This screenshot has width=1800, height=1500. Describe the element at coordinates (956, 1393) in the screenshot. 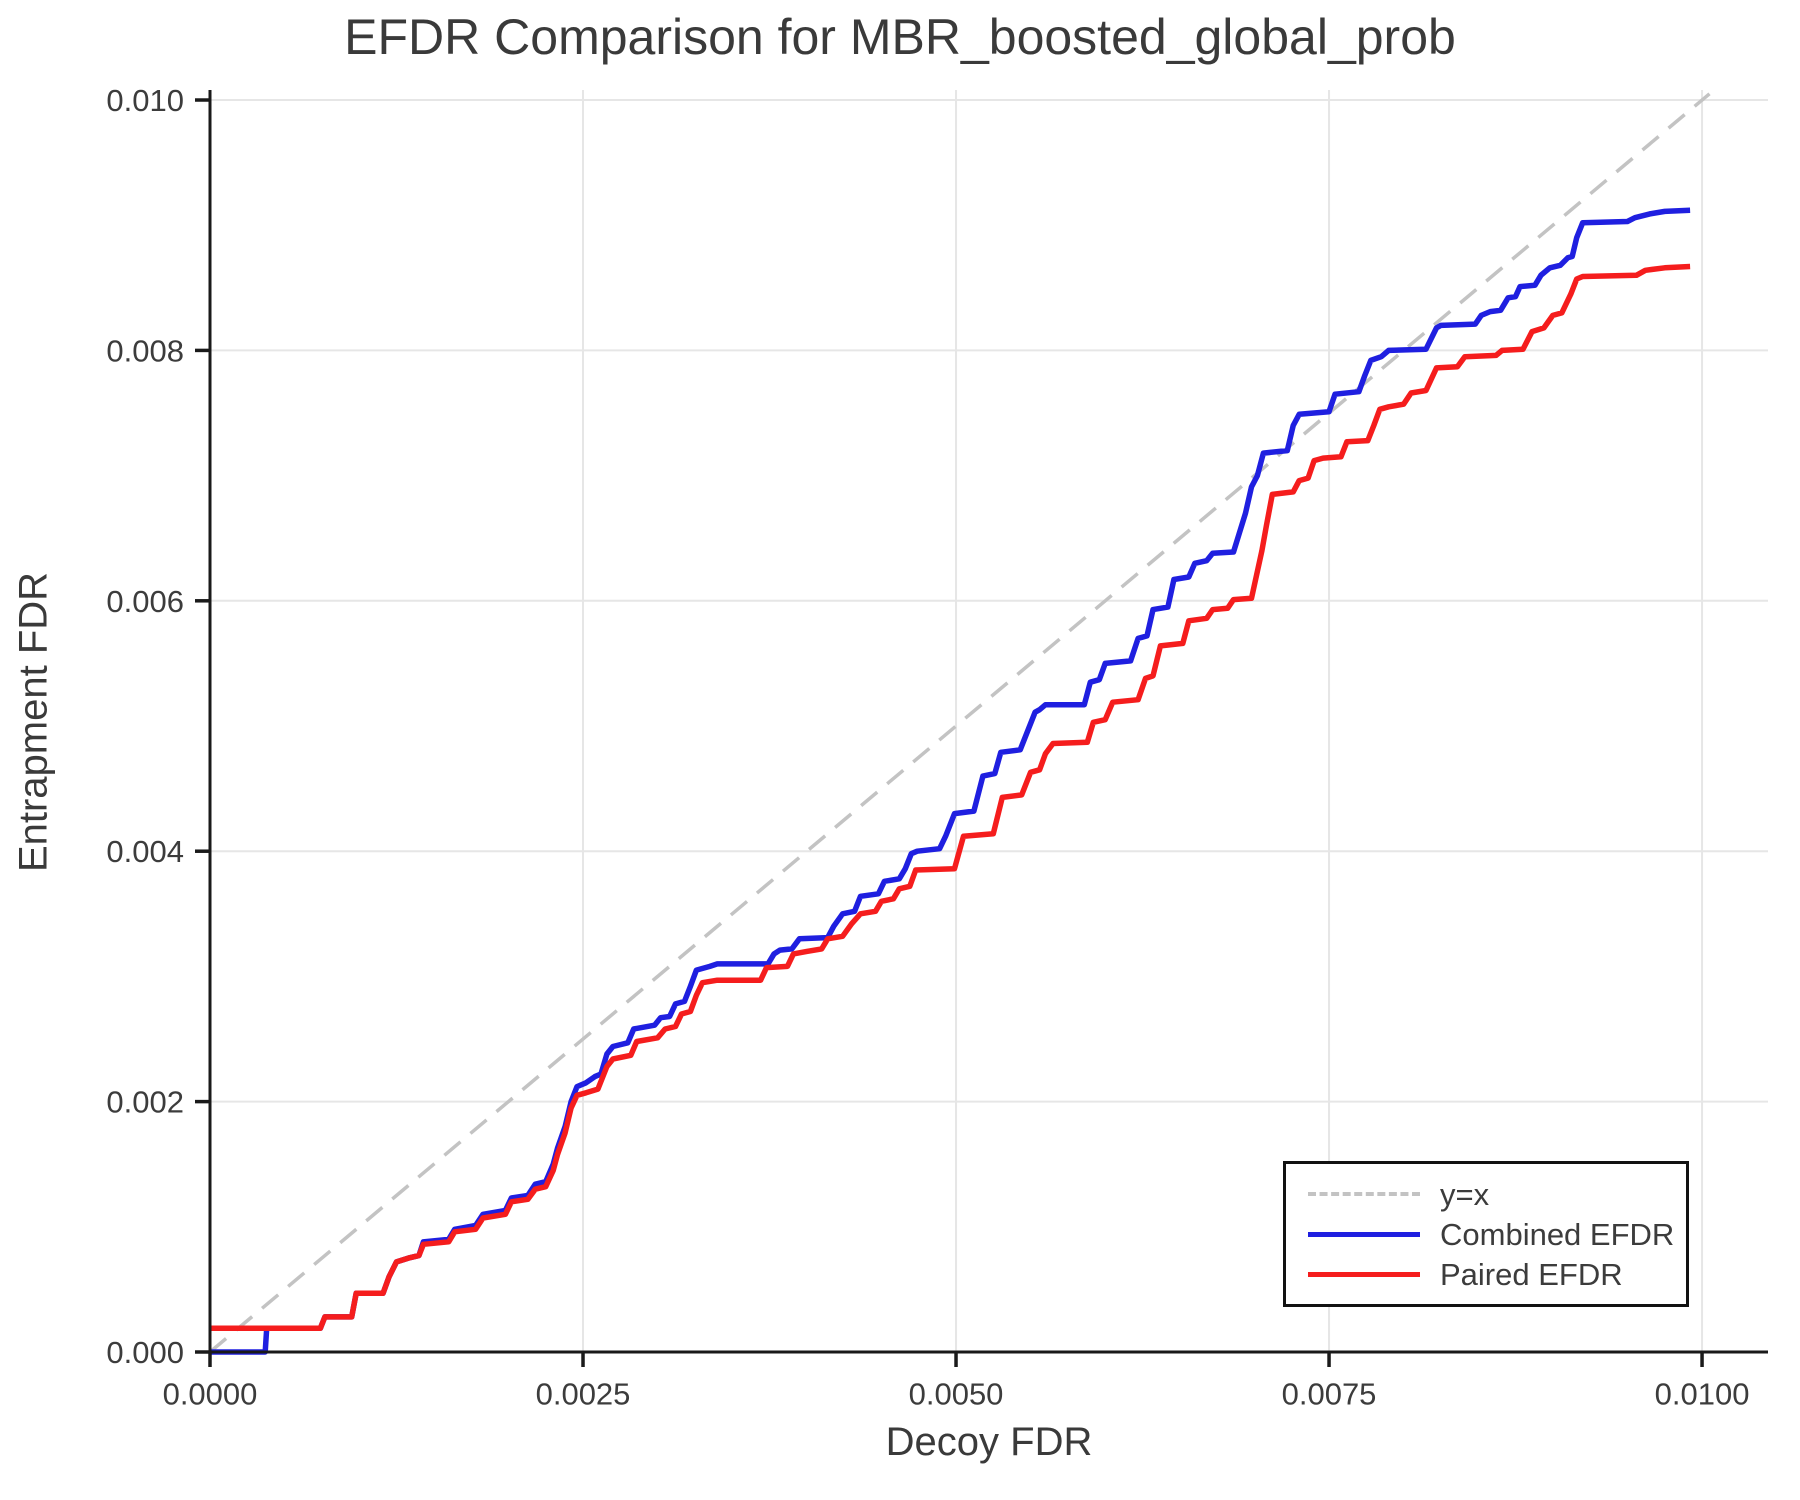

I see `x-tick-label: 0.0050` at that location.